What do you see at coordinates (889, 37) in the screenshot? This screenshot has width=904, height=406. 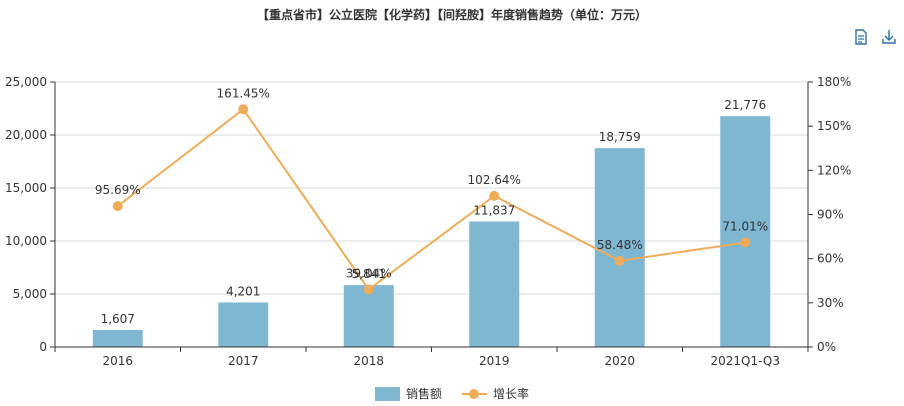 I see `download-icon` at bounding box center [889, 37].